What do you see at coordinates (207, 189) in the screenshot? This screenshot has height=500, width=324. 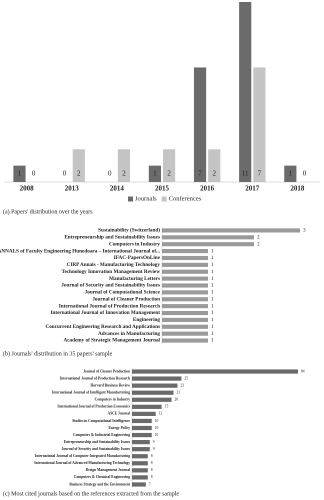 I see `x-tick-label: 2016` at bounding box center [207, 189].